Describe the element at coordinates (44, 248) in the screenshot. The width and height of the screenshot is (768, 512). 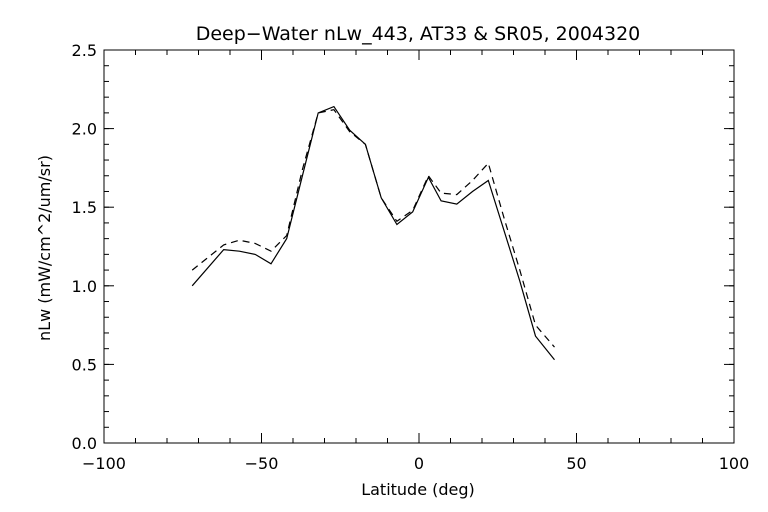
I see `y-axis-label: nLw (mW/cm^2/um/sr)` at that location.